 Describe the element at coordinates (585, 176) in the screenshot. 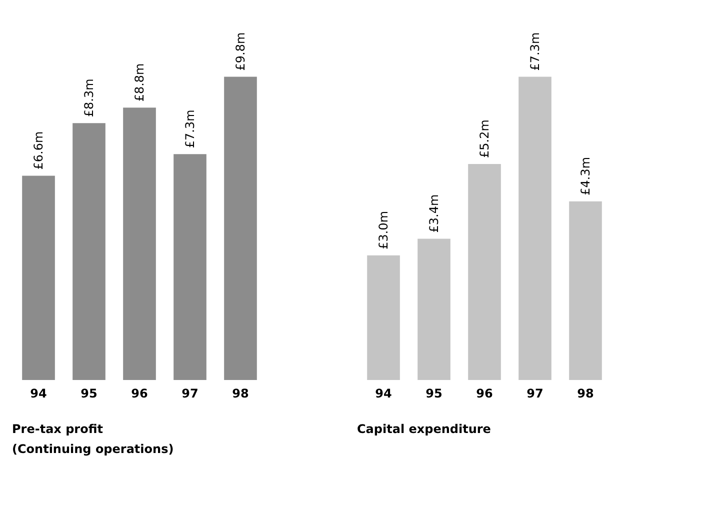

I see `data-label: £4.3m` at that location.